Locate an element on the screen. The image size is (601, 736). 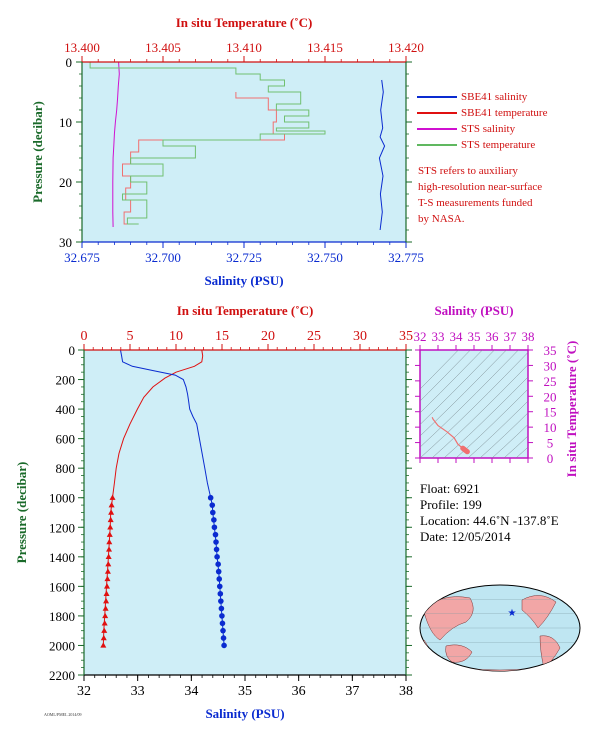
north-america-landmass is located at coordinates (539, 612).